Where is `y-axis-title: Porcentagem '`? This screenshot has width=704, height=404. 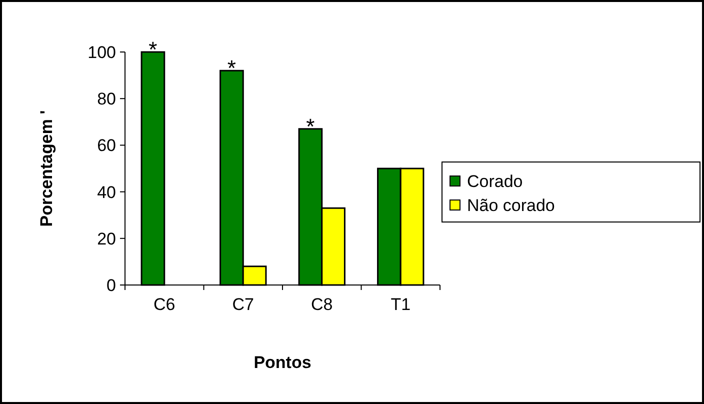 y-axis-title: Porcentagem ' is located at coordinates (46, 168).